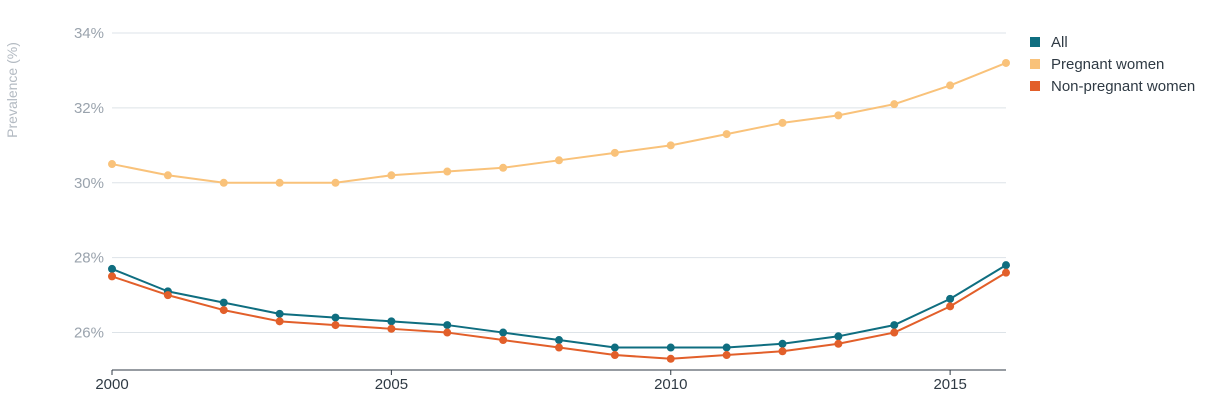  I want to click on legend-item-non-pregnant-women: Non-pregnant women, so click(1112, 86).